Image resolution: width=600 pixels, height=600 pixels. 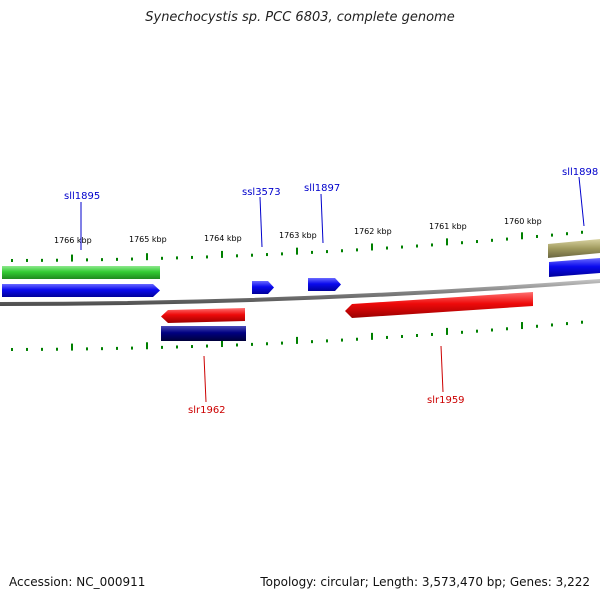 I want to click on feature-bar-olive, so click(x=574, y=248).